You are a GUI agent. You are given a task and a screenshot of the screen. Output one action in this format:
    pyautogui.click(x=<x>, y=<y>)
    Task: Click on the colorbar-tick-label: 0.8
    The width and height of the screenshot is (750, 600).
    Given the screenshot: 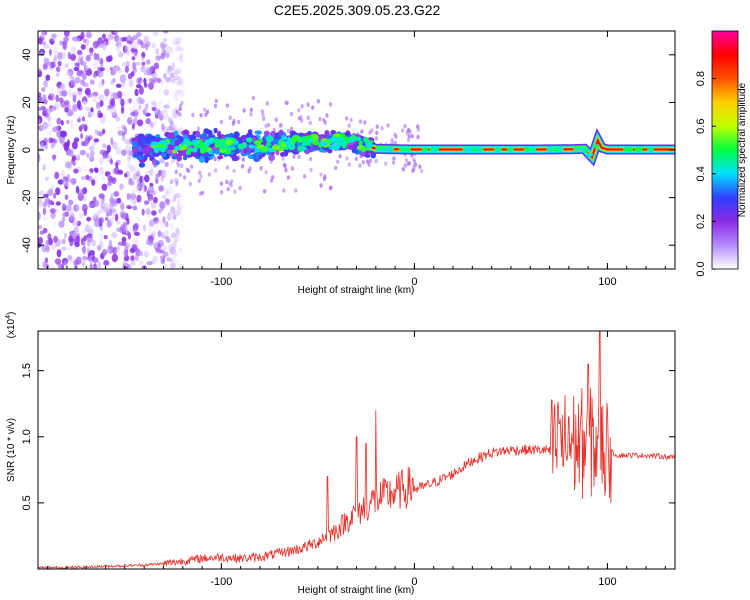 What is the action you would take?
    pyautogui.click(x=701, y=78)
    